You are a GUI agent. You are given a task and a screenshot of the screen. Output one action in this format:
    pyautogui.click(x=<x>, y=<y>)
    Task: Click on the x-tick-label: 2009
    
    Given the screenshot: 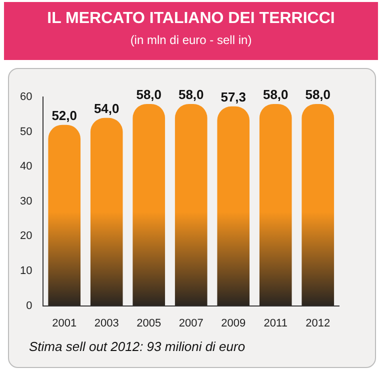 What is the action you would take?
    pyautogui.click(x=233, y=323)
    